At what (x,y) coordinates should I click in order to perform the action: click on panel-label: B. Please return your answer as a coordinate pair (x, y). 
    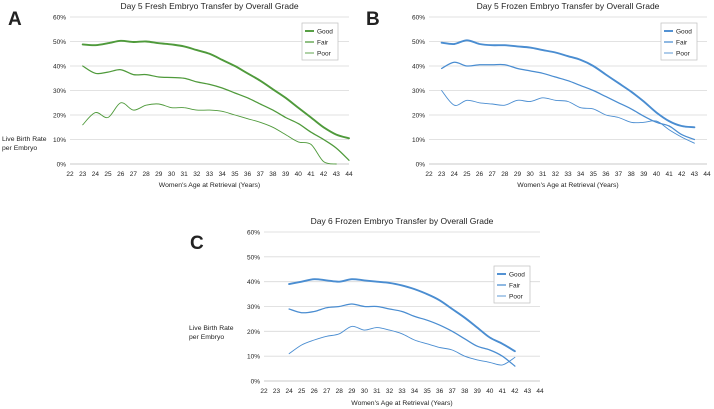
    Looking at the image, I should click on (373, 19).